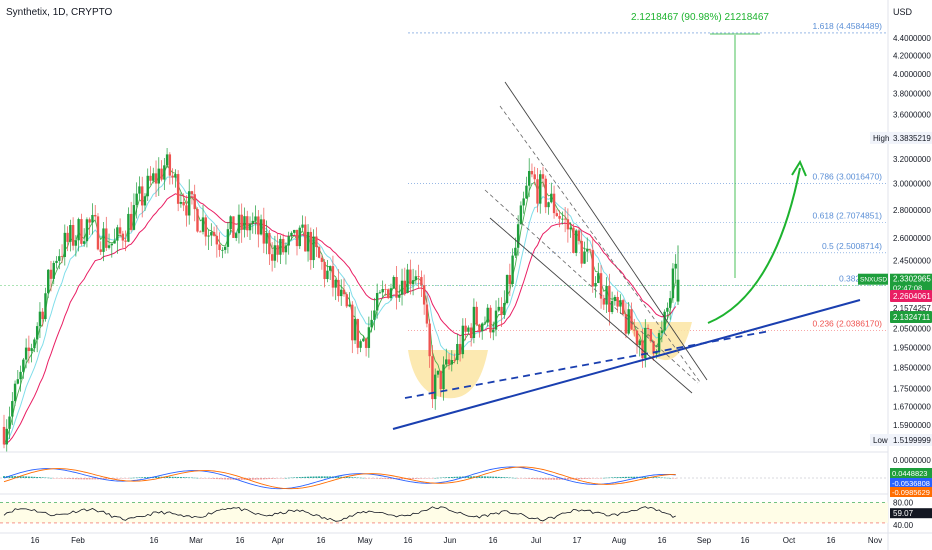 The image size is (932, 550). Describe the element at coordinates (828, 246) in the screenshot. I see `fib-ratio: 0.5` at that location.